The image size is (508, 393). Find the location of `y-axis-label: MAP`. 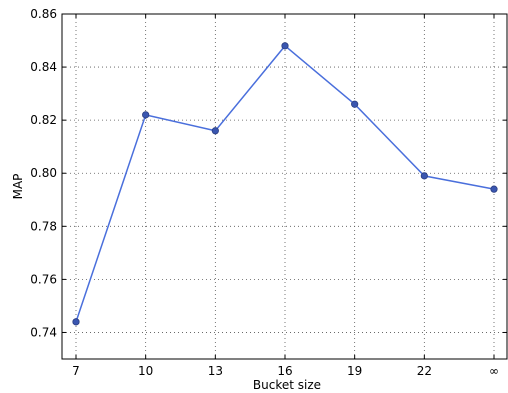

y-axis-label: MAP is located at coordinates (18, 187).